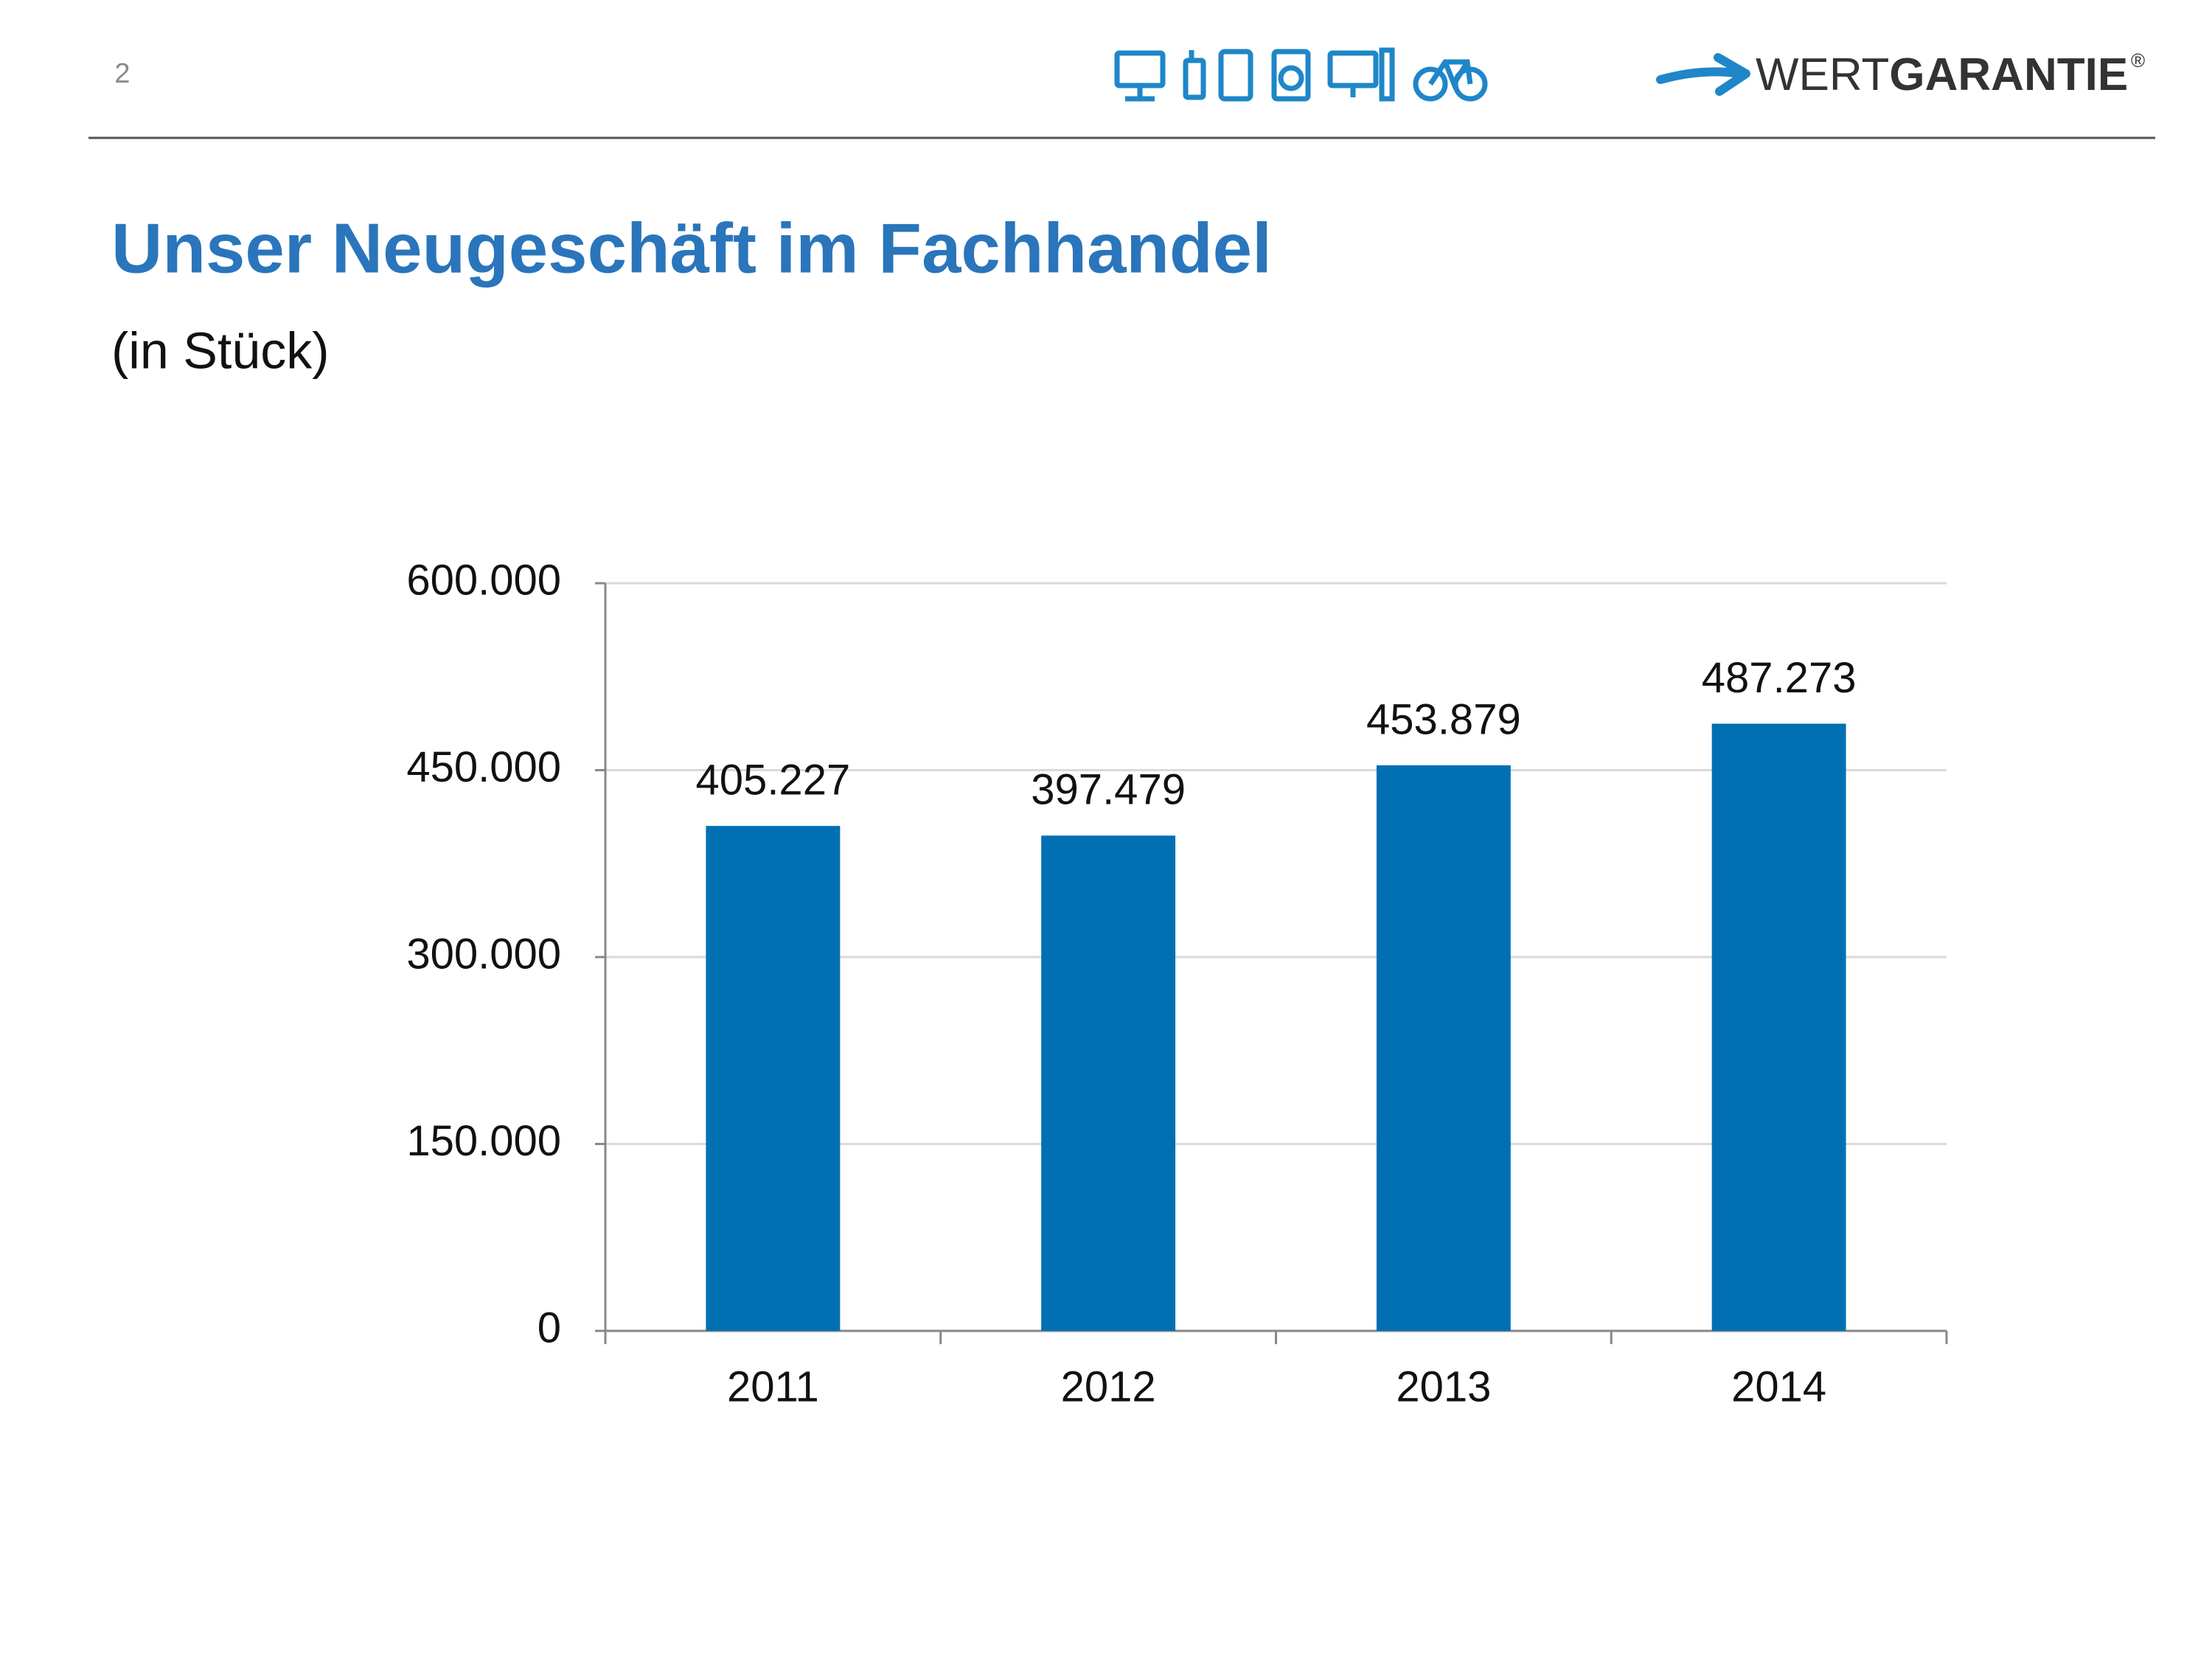  What do you see at coordinates (1822, 74) in the screenshot?
I see `logo-light: WERT` at bounding box center [1822, 74].